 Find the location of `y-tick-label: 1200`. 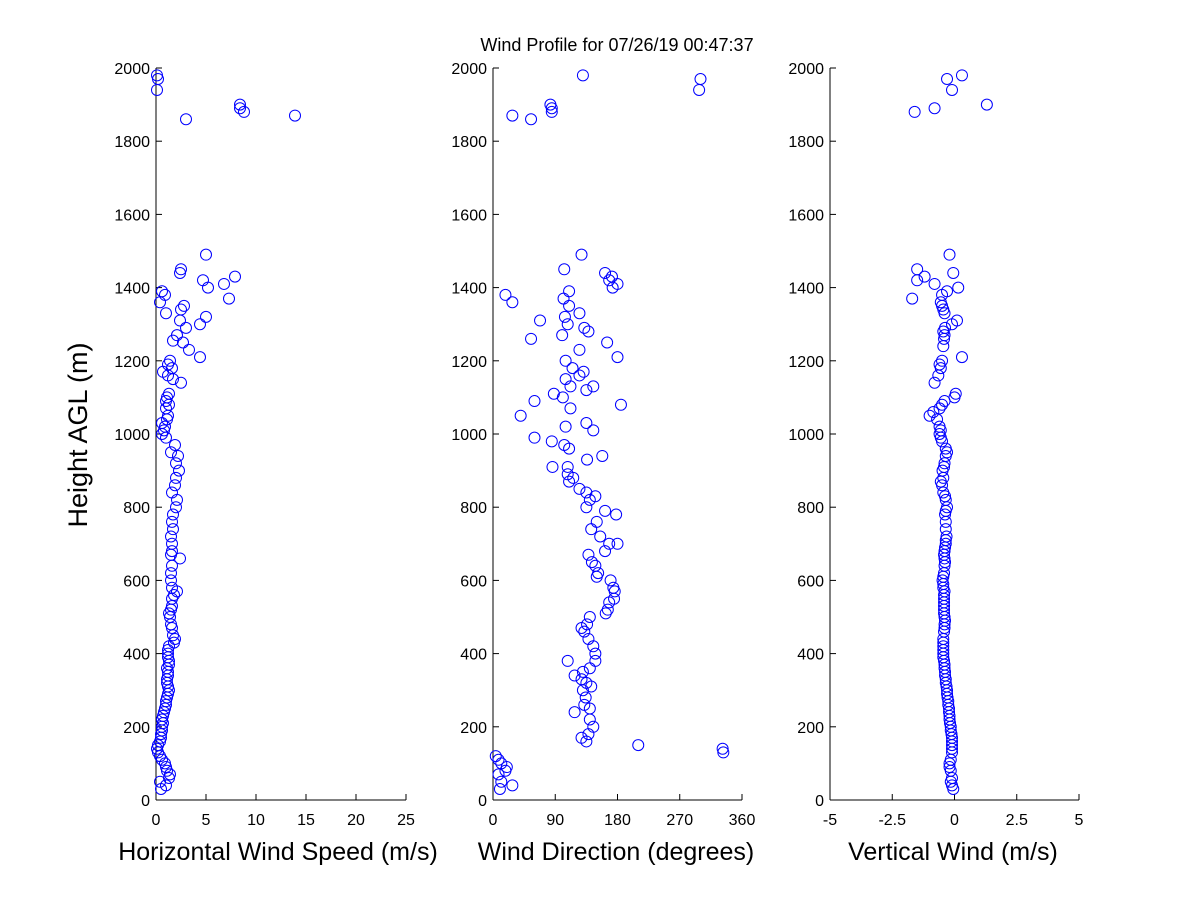

y-tick-label: 1200 is located at coordinates (806, 362).